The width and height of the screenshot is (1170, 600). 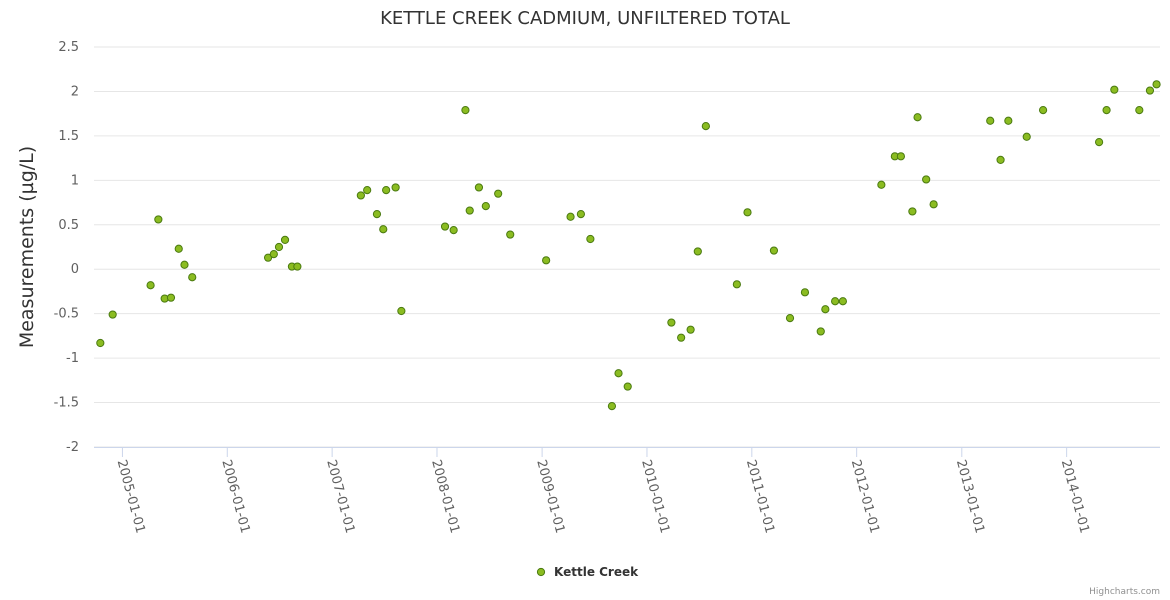 I want to click on x-tick-label: 2012-01-01, so click(x=865, y=496).